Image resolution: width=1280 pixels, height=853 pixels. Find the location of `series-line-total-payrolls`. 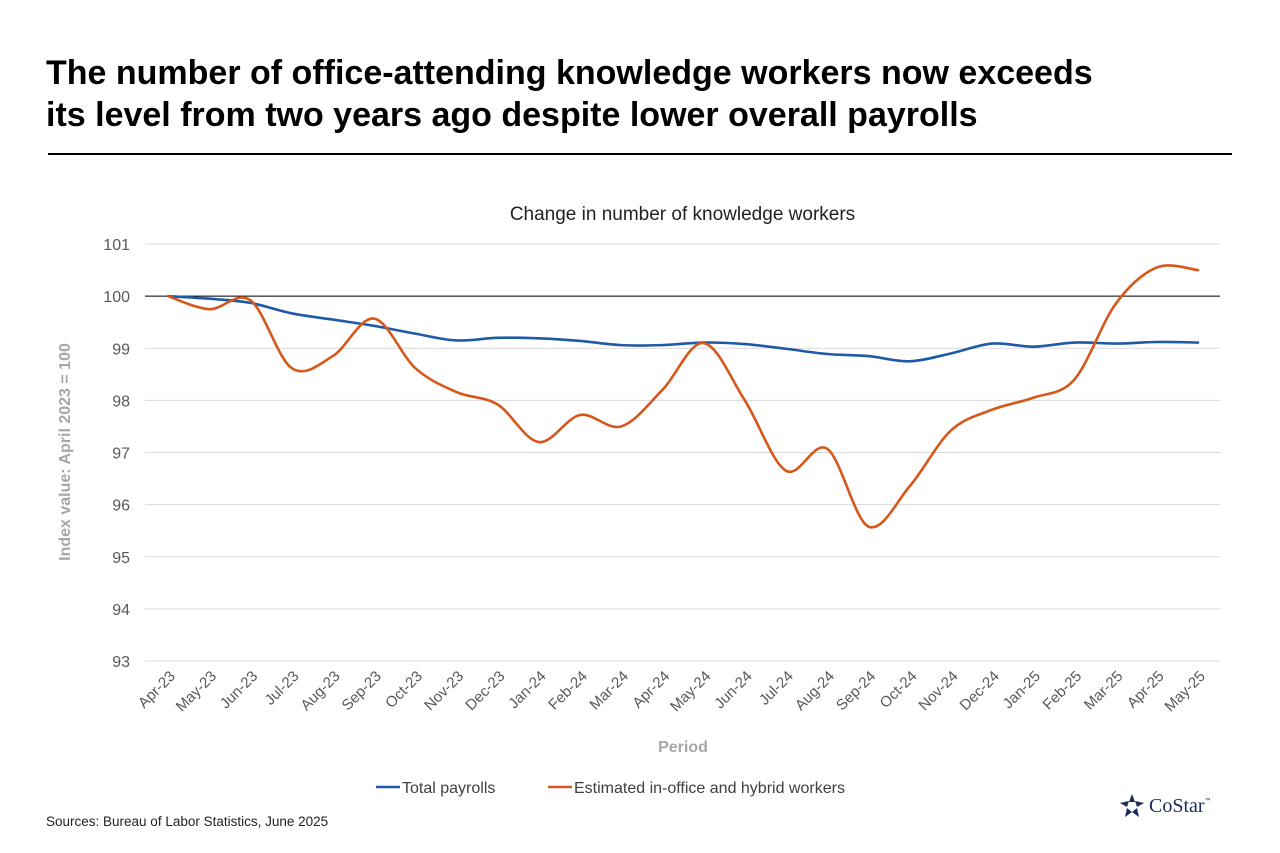

series-line-total-payrolls is located at coordinates (683, 328).